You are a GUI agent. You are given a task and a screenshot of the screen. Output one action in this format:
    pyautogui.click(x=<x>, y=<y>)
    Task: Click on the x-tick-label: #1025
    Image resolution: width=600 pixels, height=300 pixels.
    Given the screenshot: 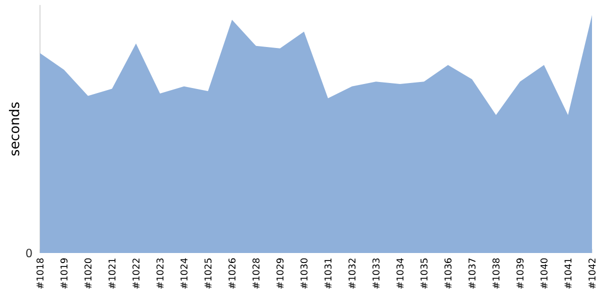 What is the action you would take?
    pyautogui.click(x=208, y=273)
    